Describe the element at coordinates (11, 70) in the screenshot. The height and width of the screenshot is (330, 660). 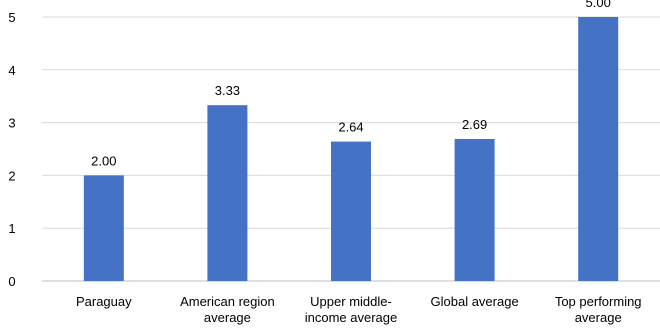
I see `y-tick-label: 4` at that location.